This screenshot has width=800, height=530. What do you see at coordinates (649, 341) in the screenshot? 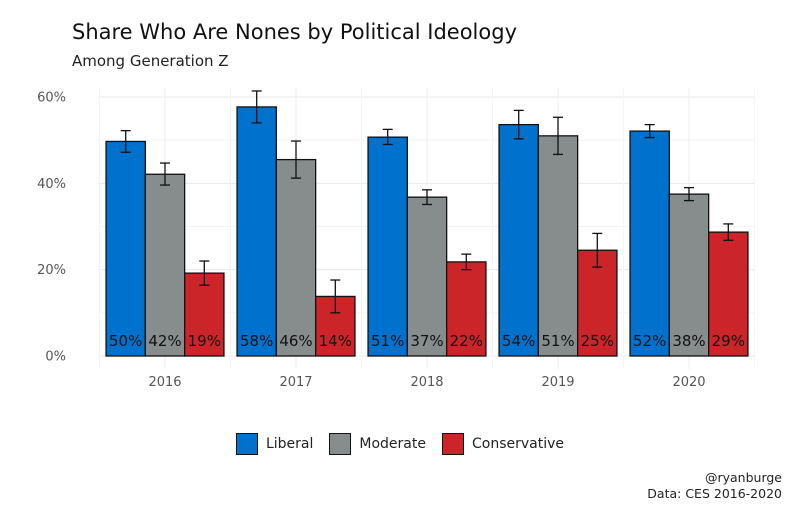
I see `data-label: 52%` at bounding box center [649, 341].